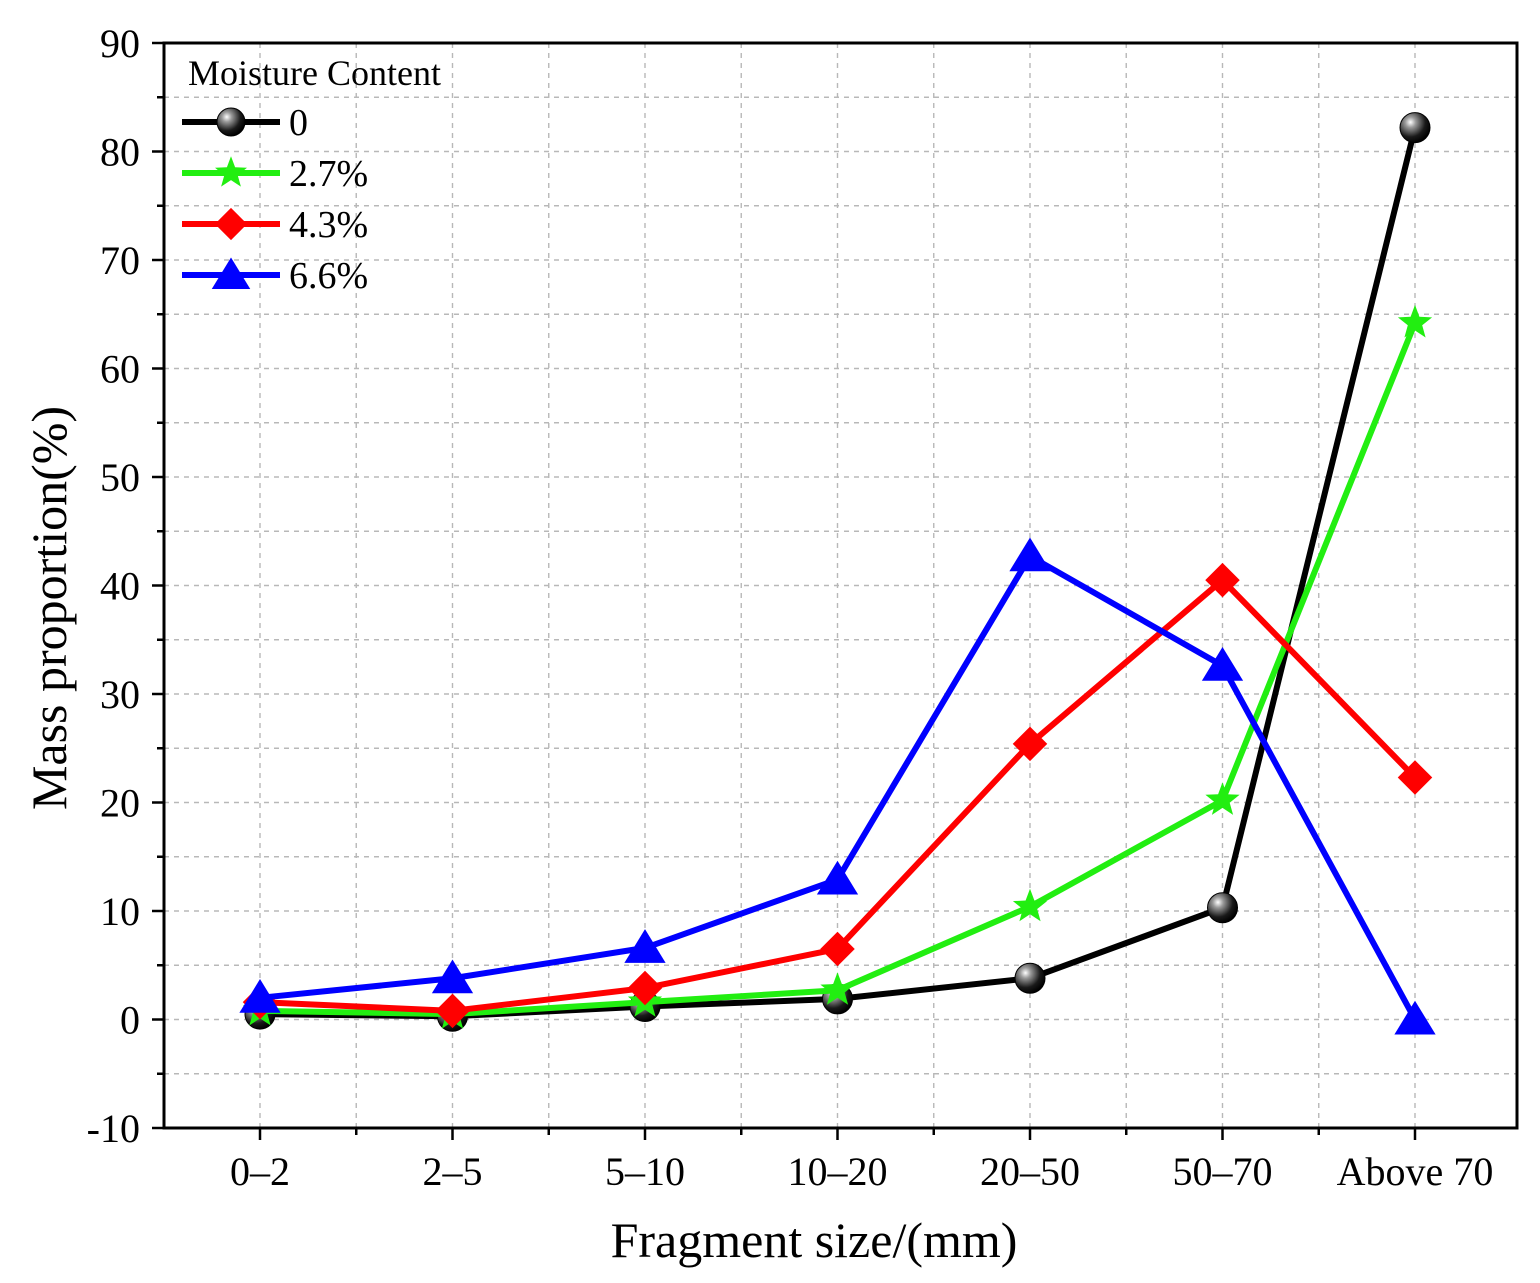  I want to click on x-tick-label: 50–70, so click(1223, 1171).